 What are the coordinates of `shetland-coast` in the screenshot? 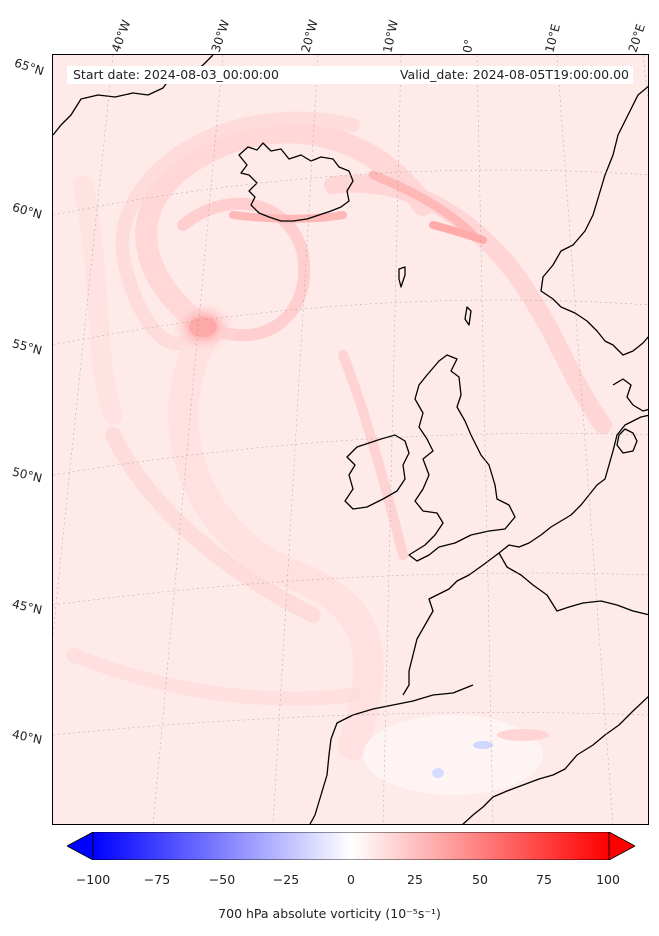 It's located at (468, 316).